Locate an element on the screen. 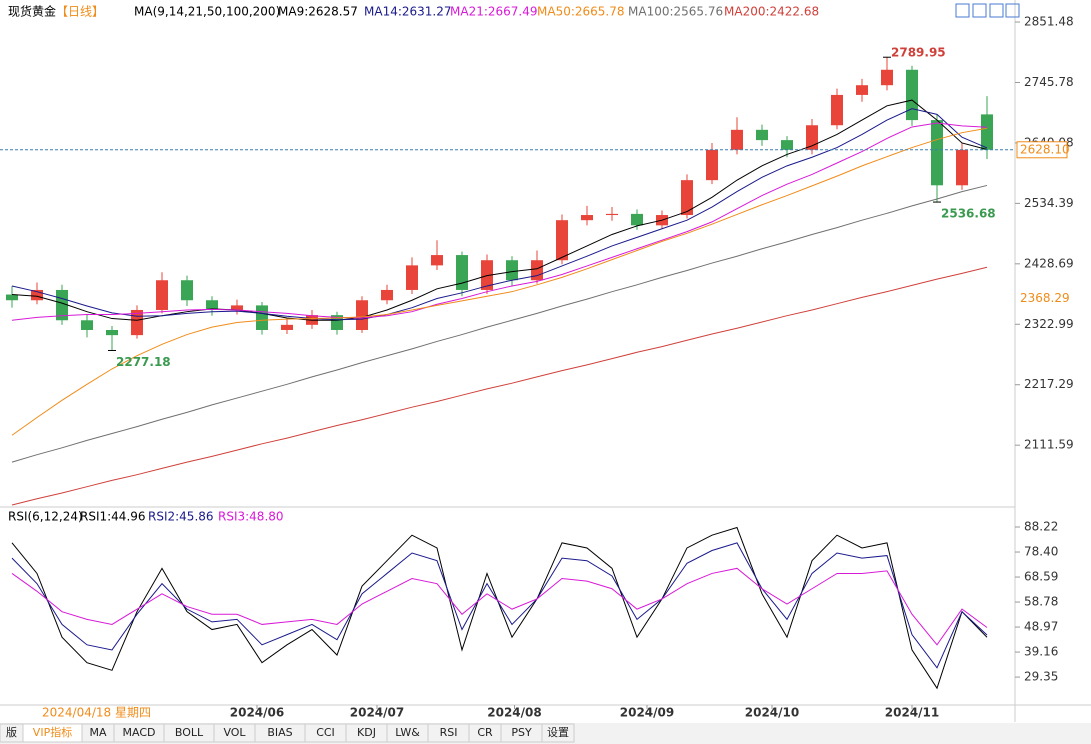  legend-entry: RSI1:44.96 is located at coordinates (113, 517).